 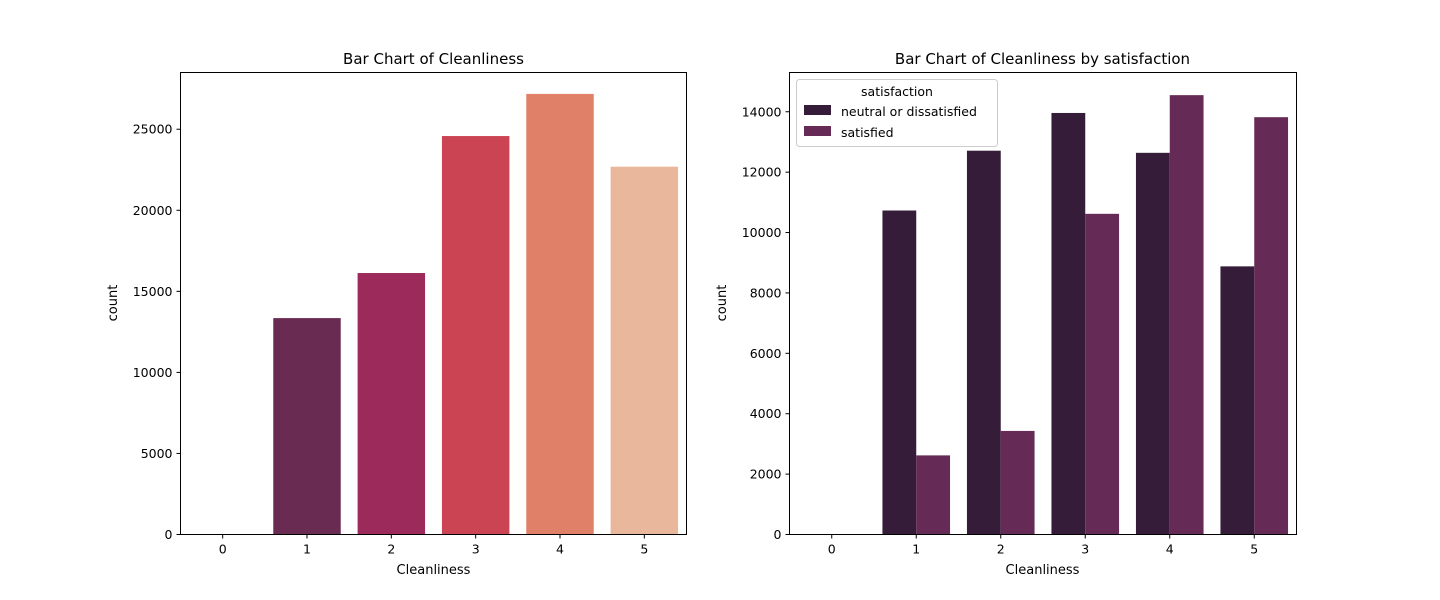 What do you see at coordinates (762, 111) in the screenshot?
I see `y-tick-label: 14000` at bounding box center [762, 111].